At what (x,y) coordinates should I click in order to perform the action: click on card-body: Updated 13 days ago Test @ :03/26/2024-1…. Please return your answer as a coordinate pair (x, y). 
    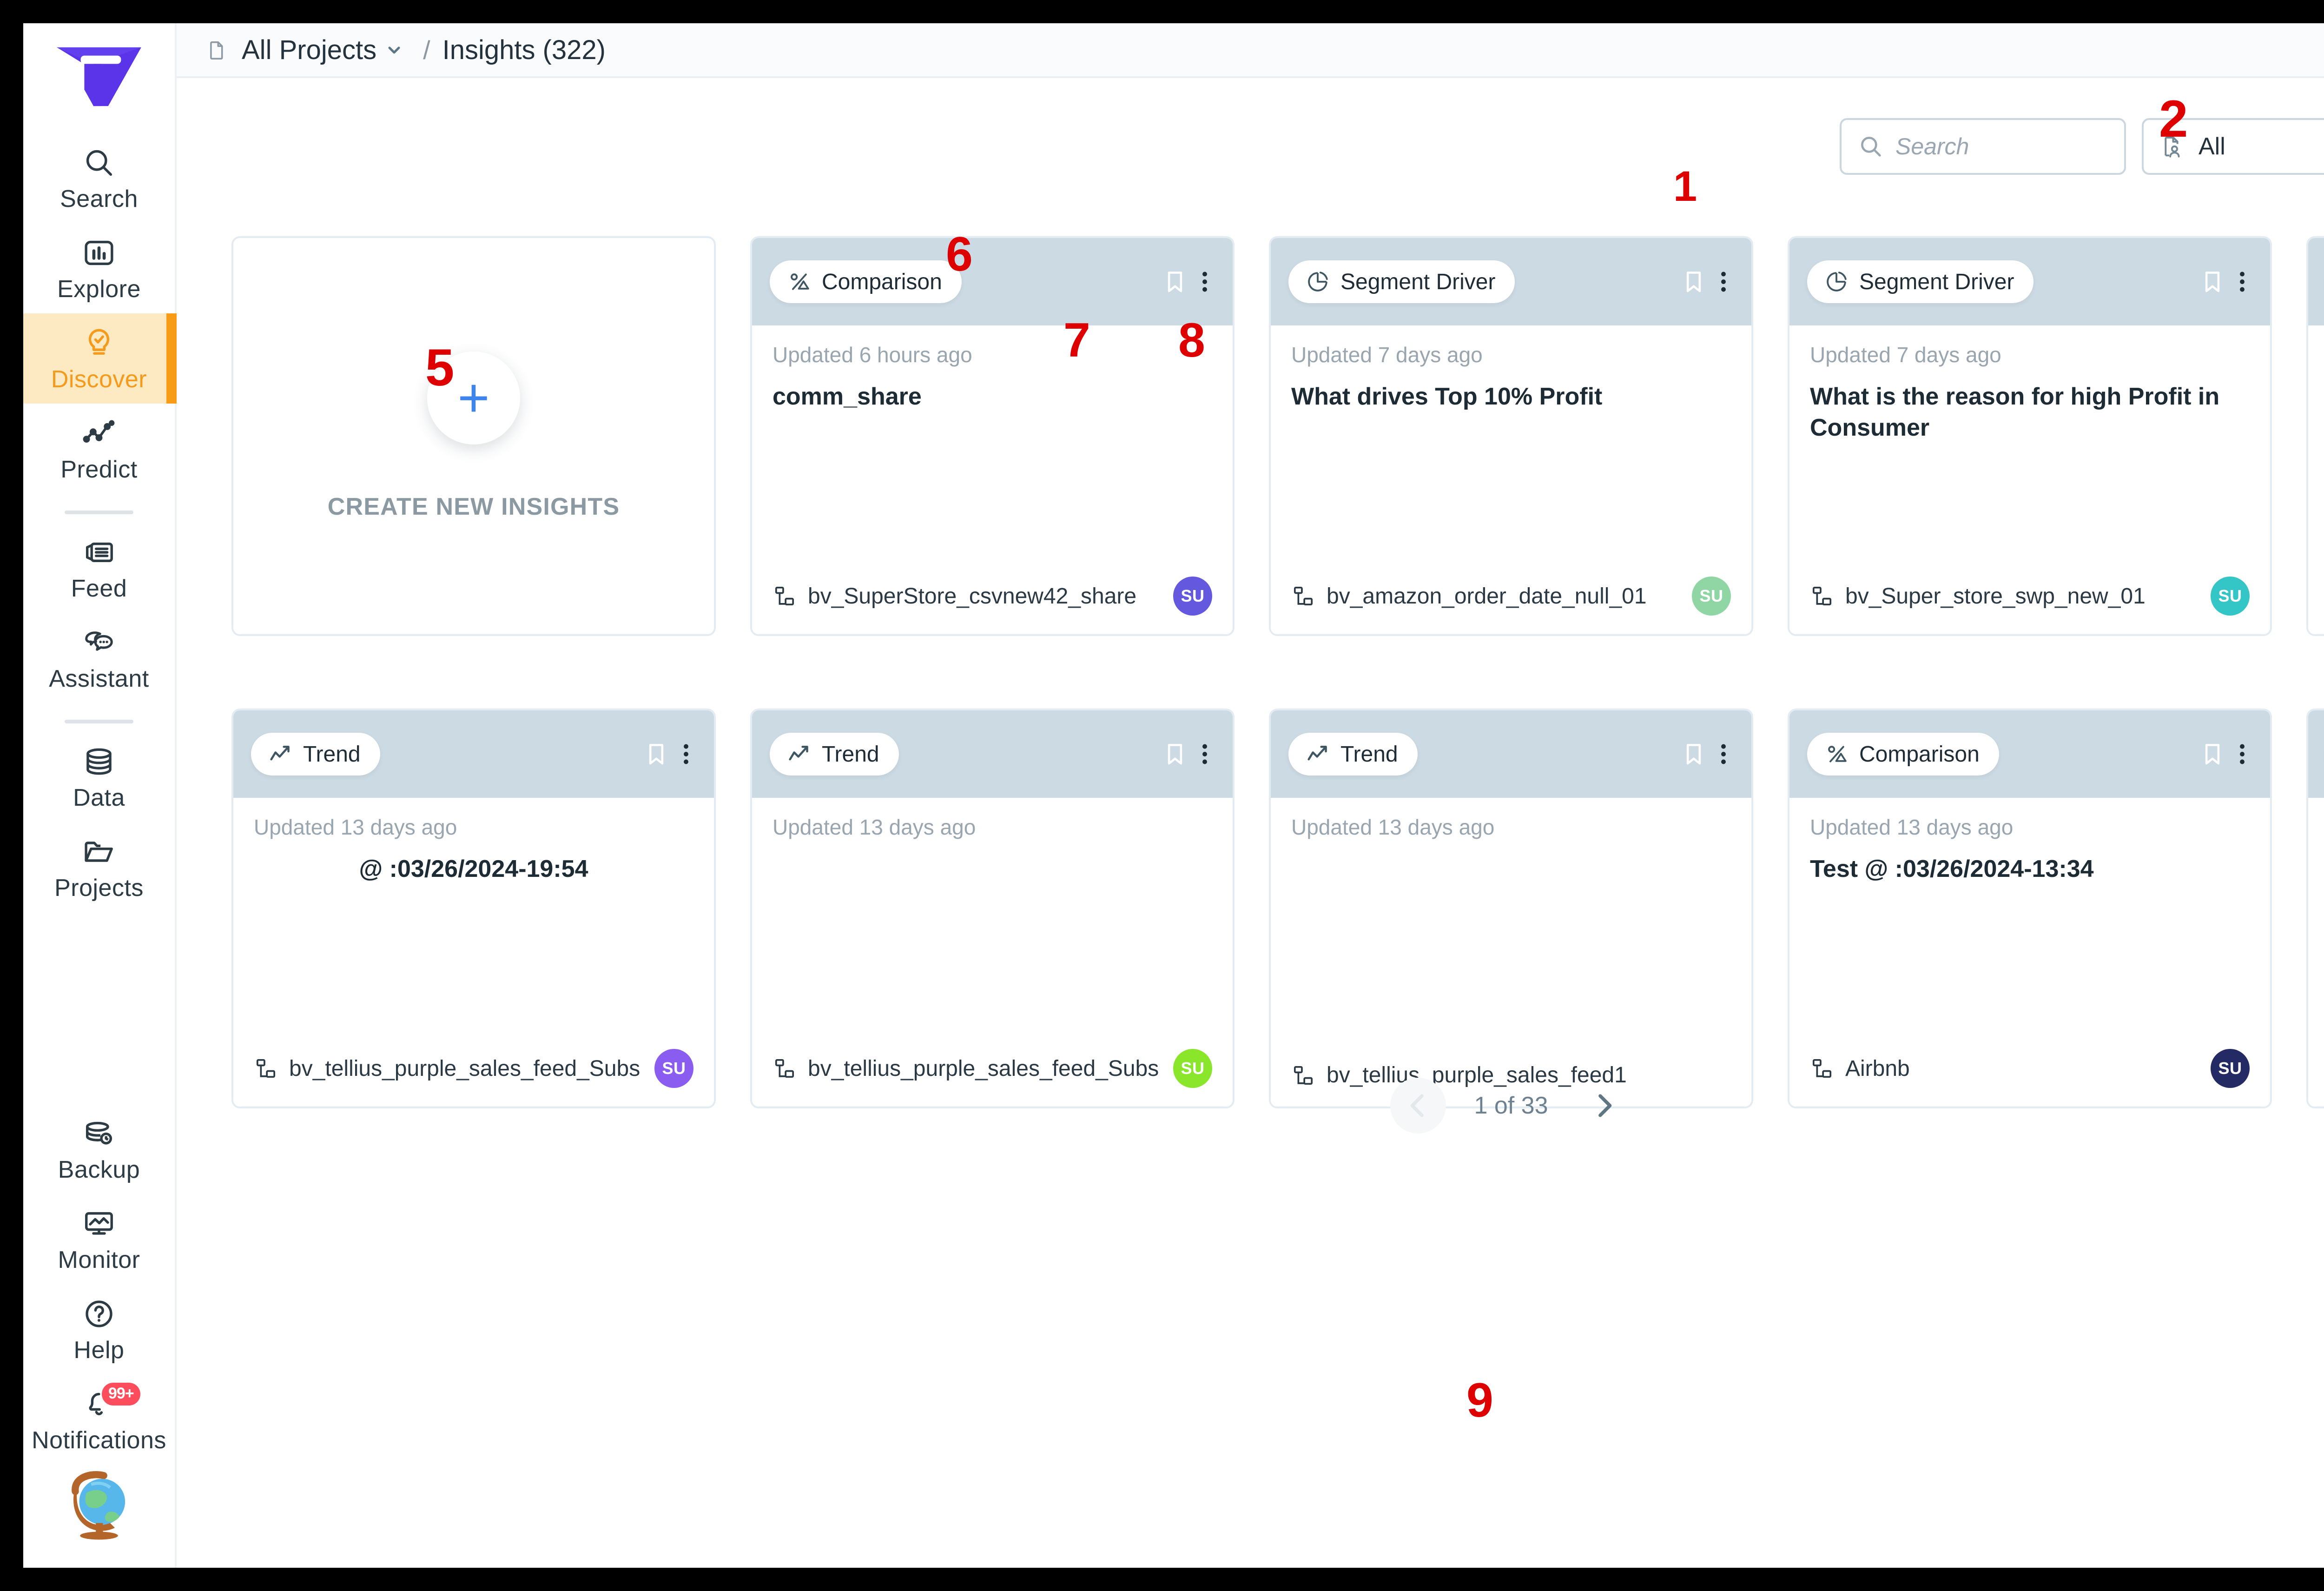
    Looking at the image, I should click on (2316, 924).